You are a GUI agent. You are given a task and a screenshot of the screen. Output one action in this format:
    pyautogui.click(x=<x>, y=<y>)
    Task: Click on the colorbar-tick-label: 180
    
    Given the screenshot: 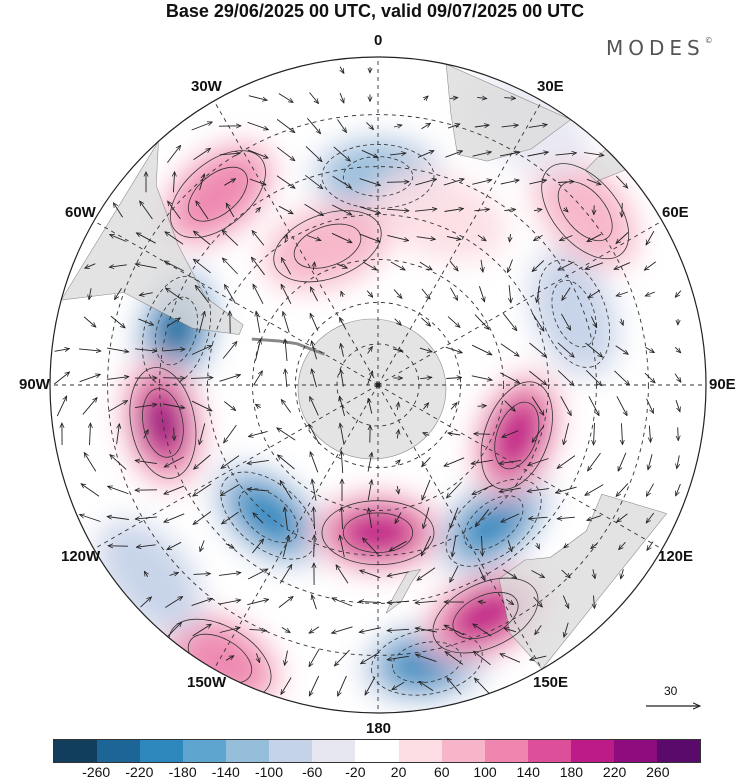 What is the action you would take?
    pyautogui.click(x=571, y=772)
    